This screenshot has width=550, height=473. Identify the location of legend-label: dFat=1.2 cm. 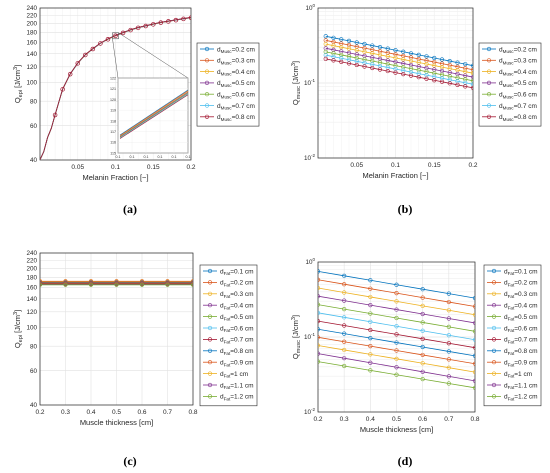
(521, 398).